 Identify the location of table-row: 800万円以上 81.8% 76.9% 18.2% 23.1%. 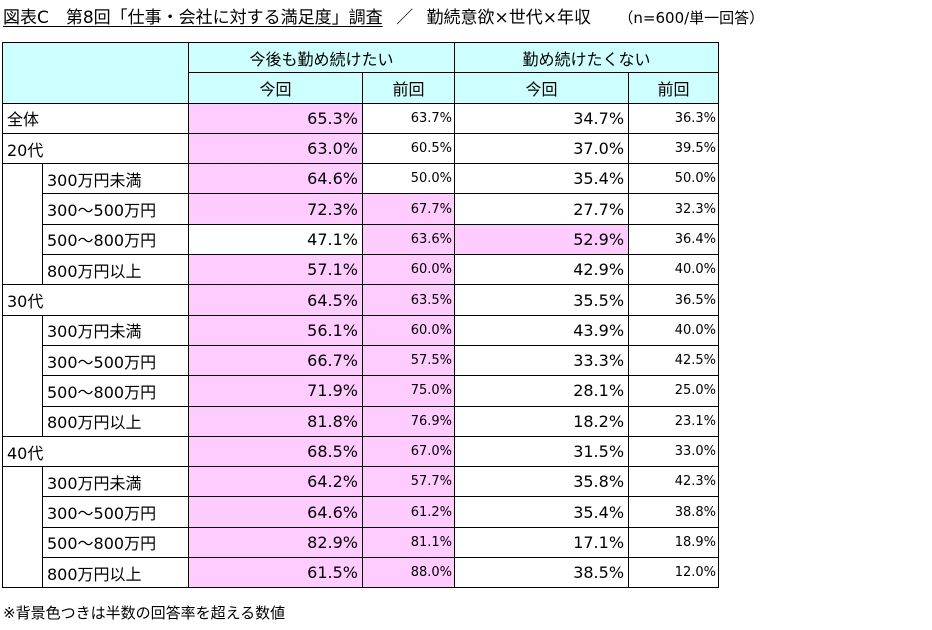
(361, 421).